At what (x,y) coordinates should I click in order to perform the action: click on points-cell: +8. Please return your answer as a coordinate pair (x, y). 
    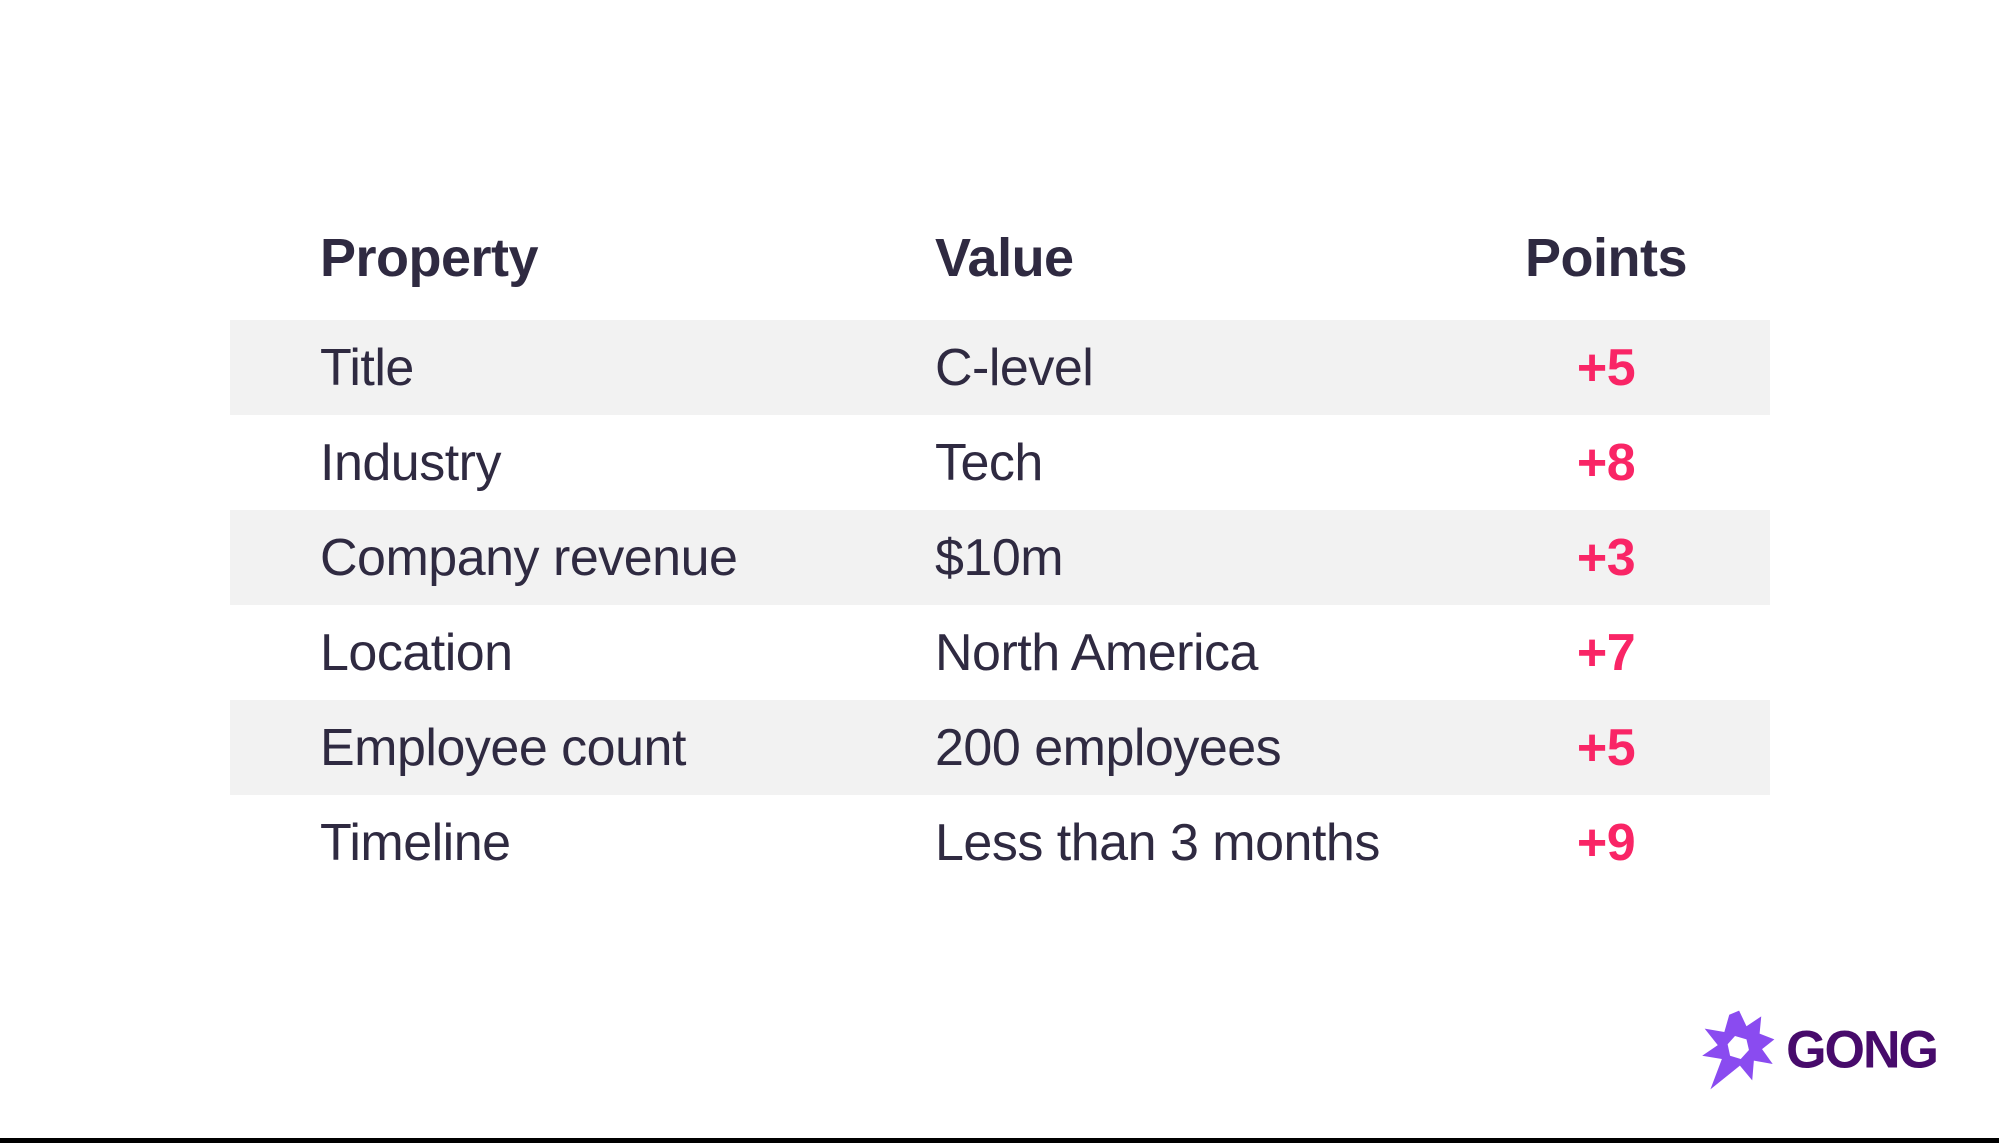
    Looking at the image, I should click on (1606, 462).